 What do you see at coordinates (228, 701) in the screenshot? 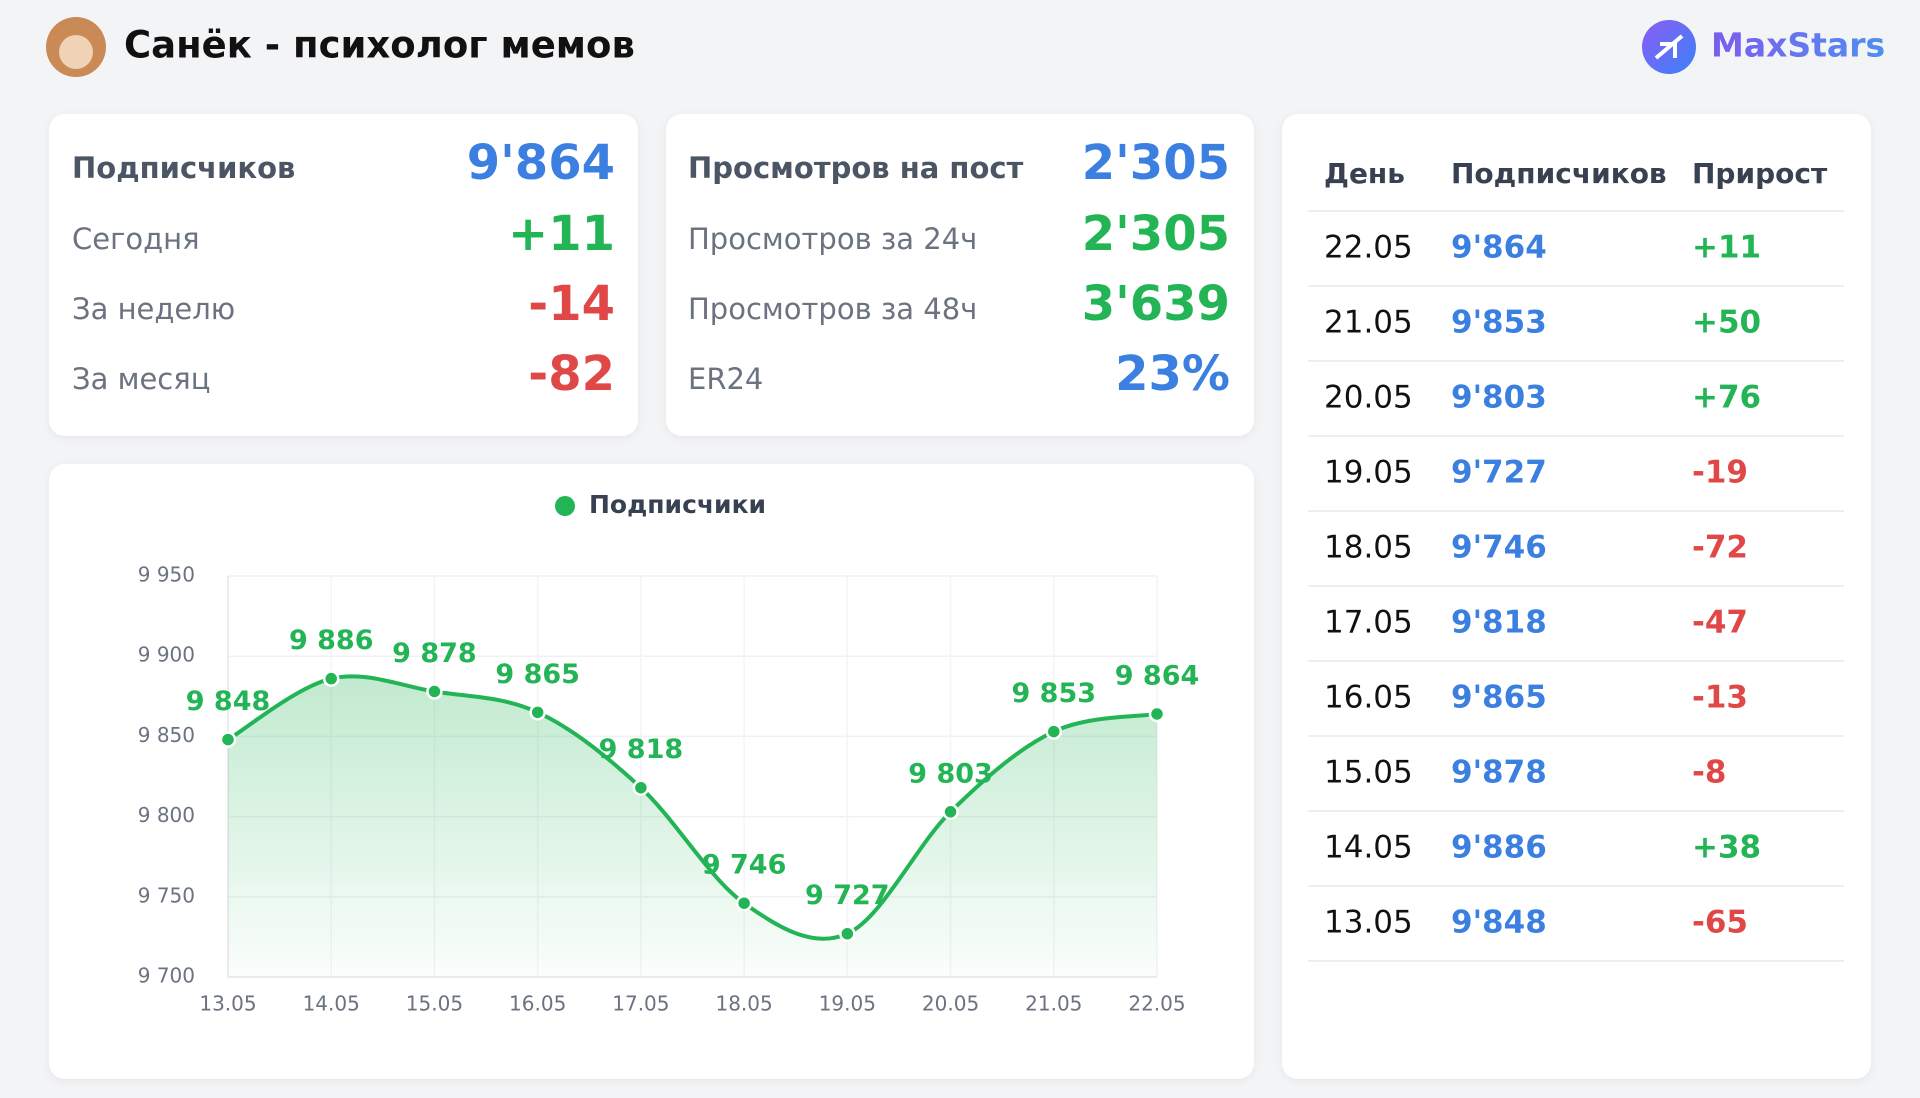
I see `value-label: 9 848` at bounding box center [228, 701].